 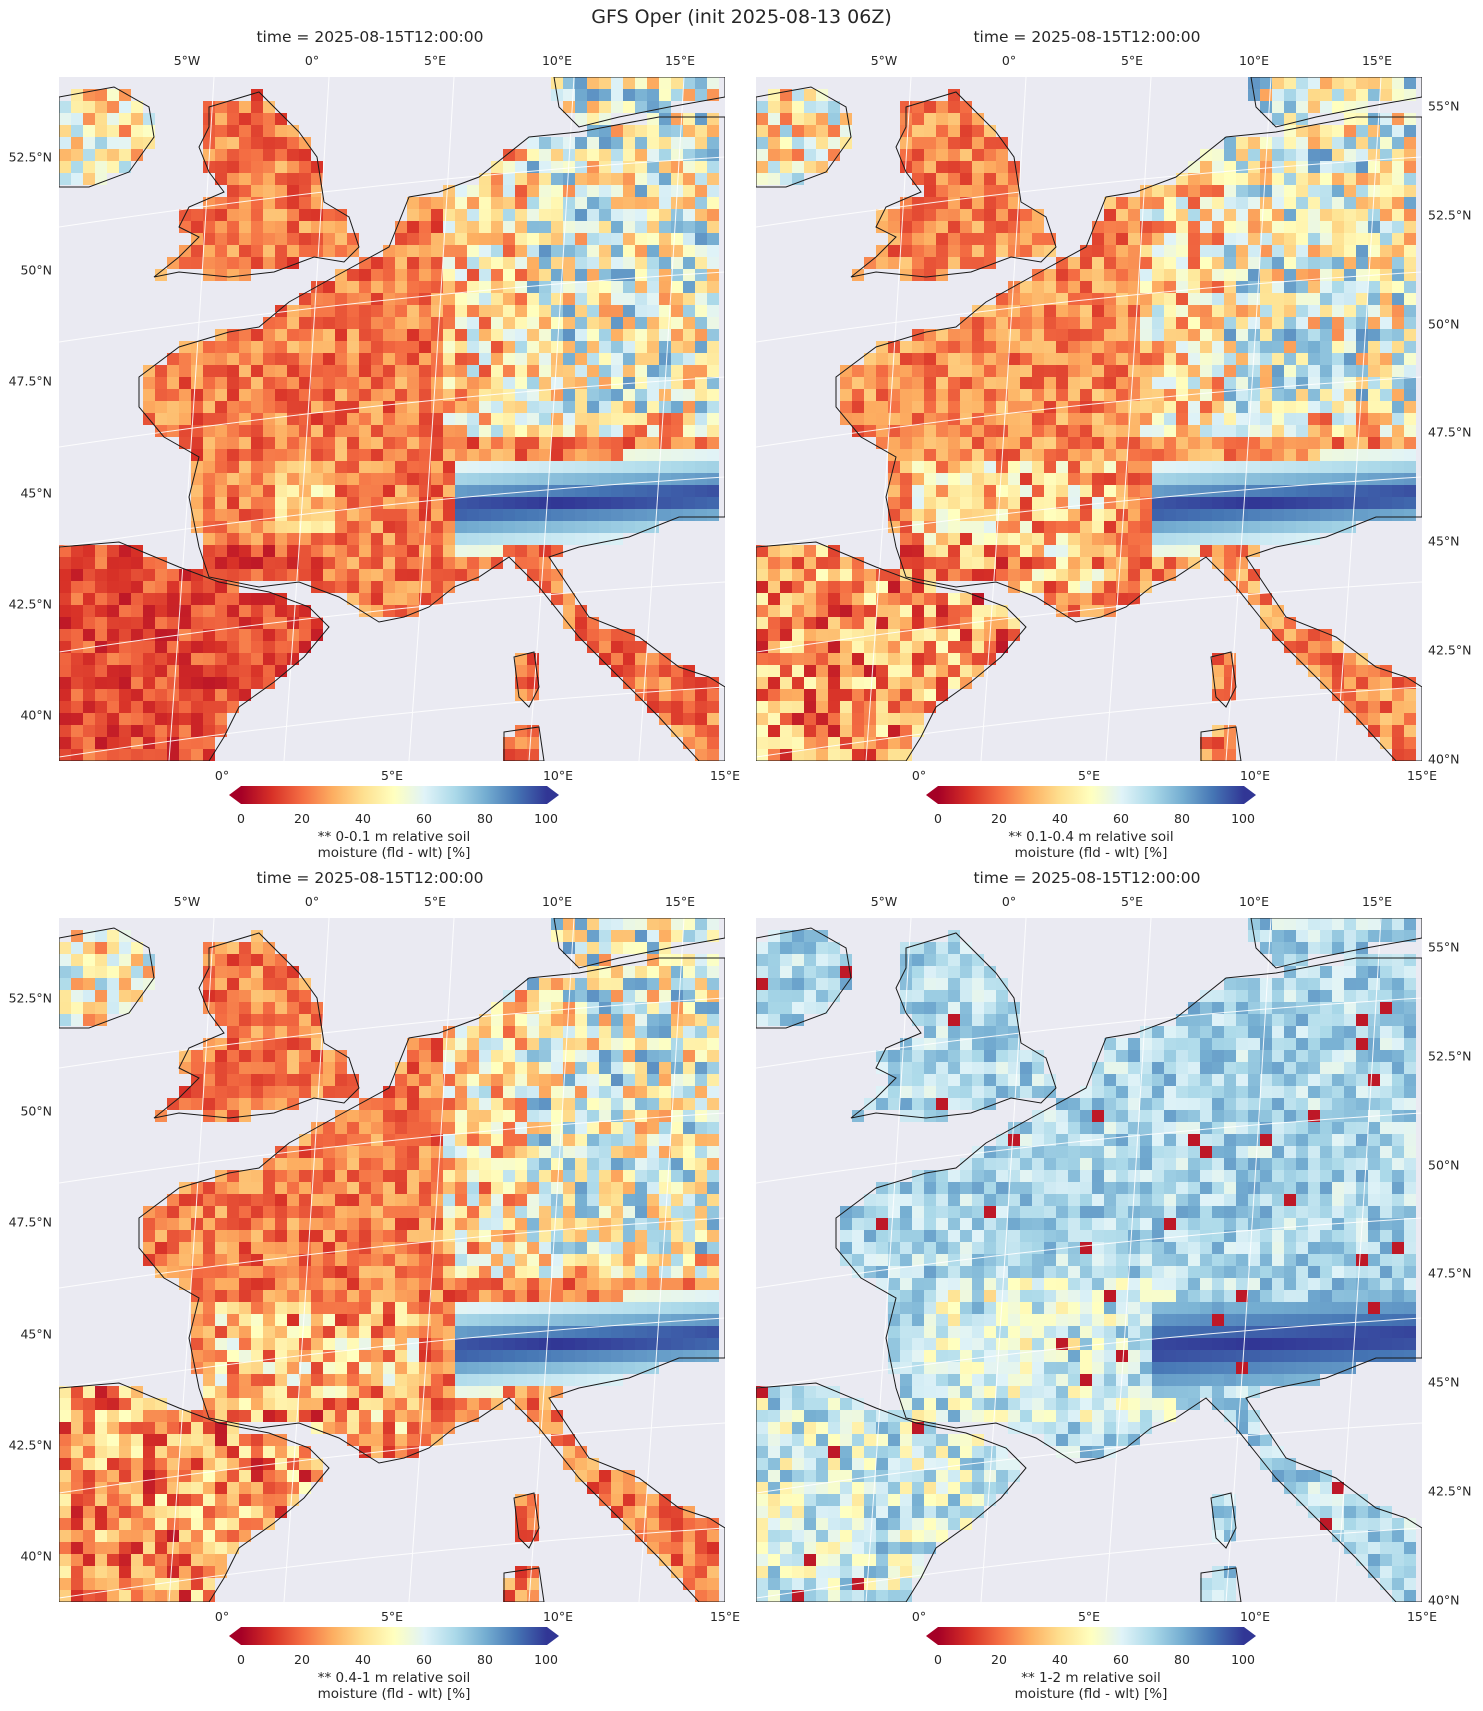 I want to click on colorbar-label-line: ** 0.4-1 m relative soil, so click(x=394, y=1678).